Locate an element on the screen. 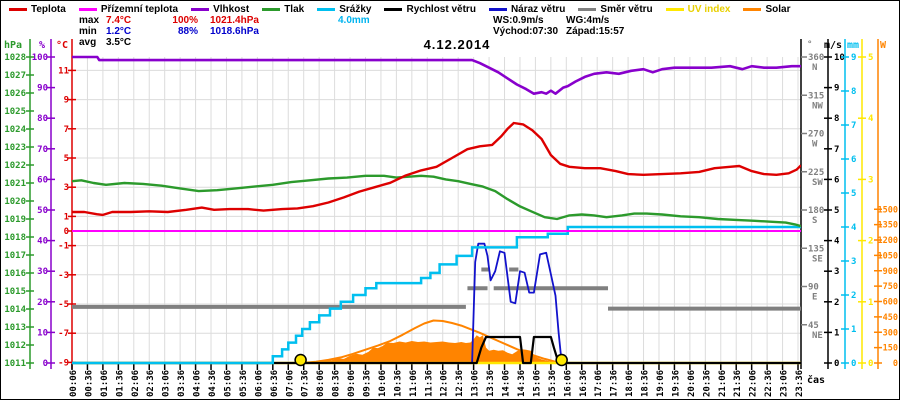 This screenshot has height=400, width=900. legend-label: Teplota is located at coordinates (48, 9).